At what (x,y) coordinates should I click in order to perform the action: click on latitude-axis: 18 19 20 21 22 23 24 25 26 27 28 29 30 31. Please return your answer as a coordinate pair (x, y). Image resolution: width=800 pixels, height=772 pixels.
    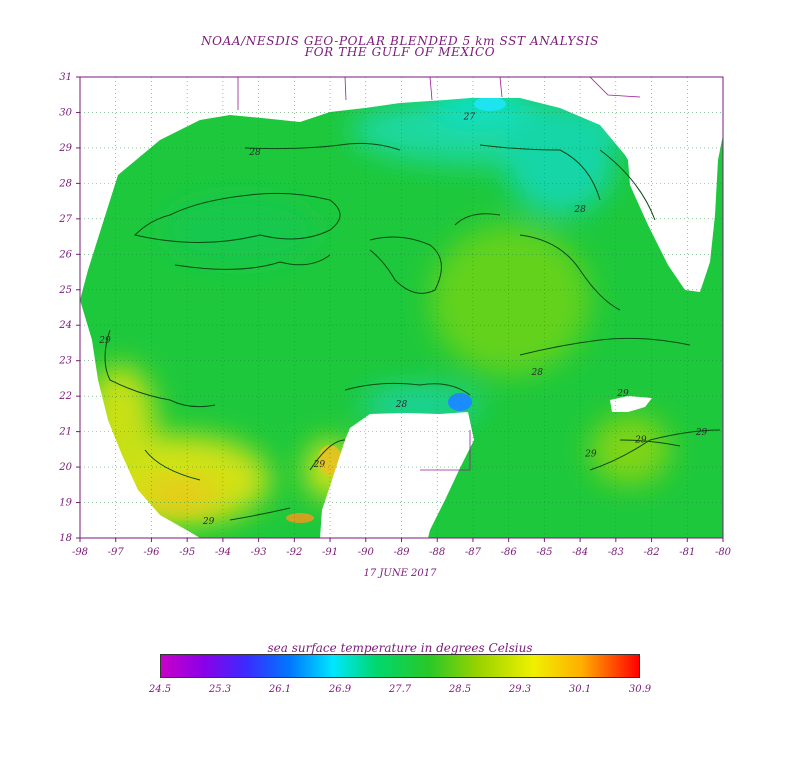
    Looking at the image, I should click on (69, 308).